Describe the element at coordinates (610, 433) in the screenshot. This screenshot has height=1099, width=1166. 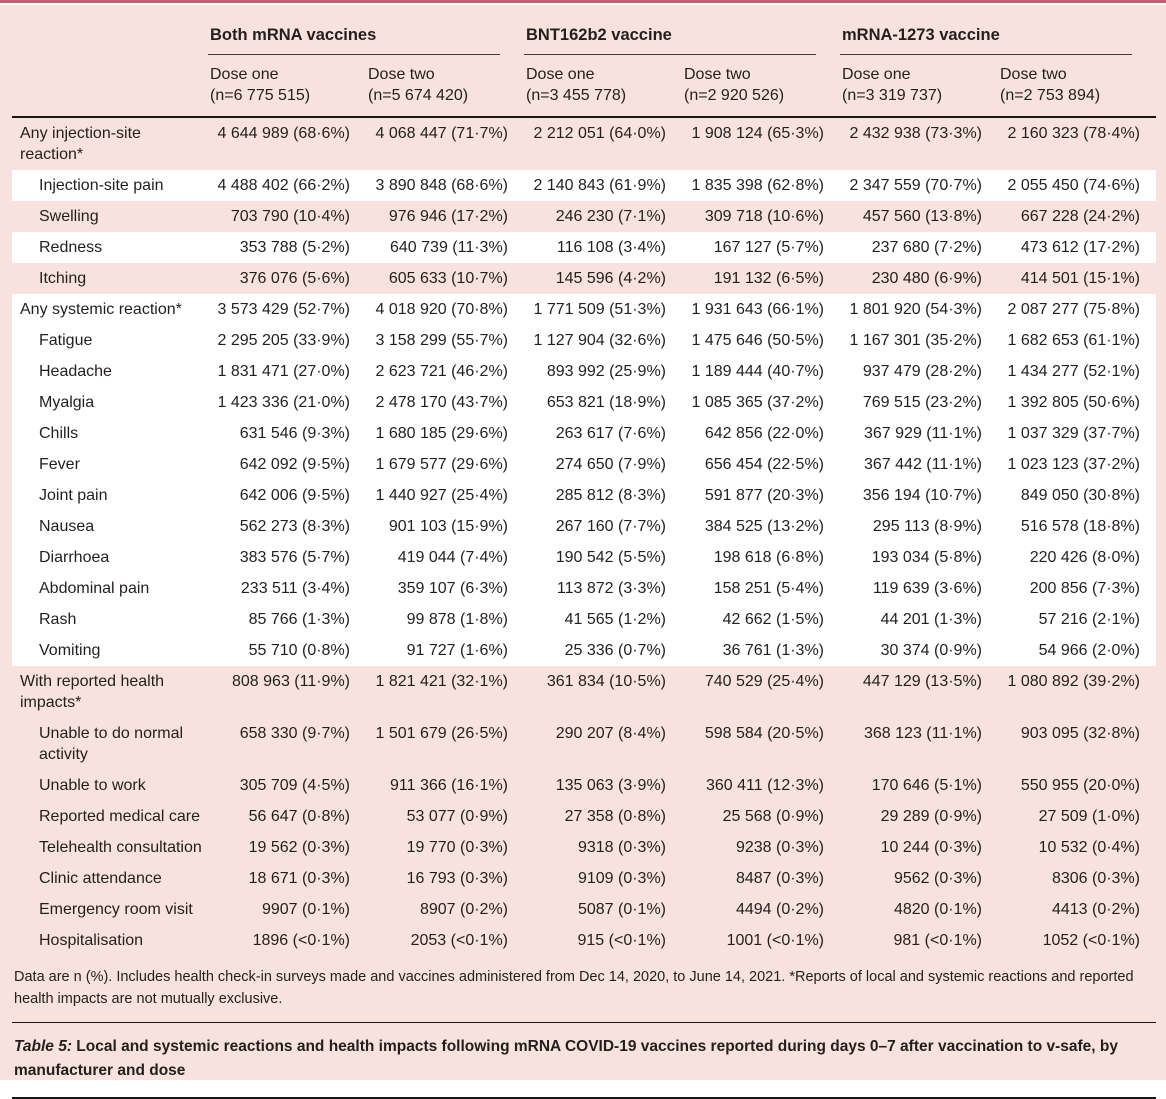
I see `row-value: 263 617 (7·6%)` at that location.